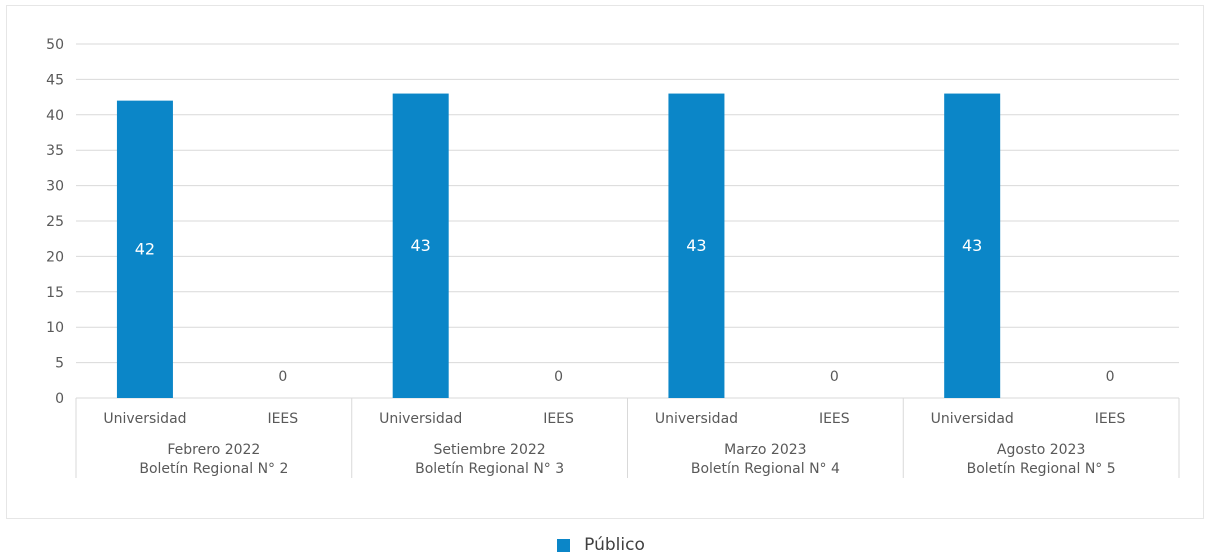 The height and width of the screenshot is (559, 1210). What do you see at coordinates (55, 293) in the screenshot?
I see `y-tick-label-15: 15` at bounding box center [55, 293].